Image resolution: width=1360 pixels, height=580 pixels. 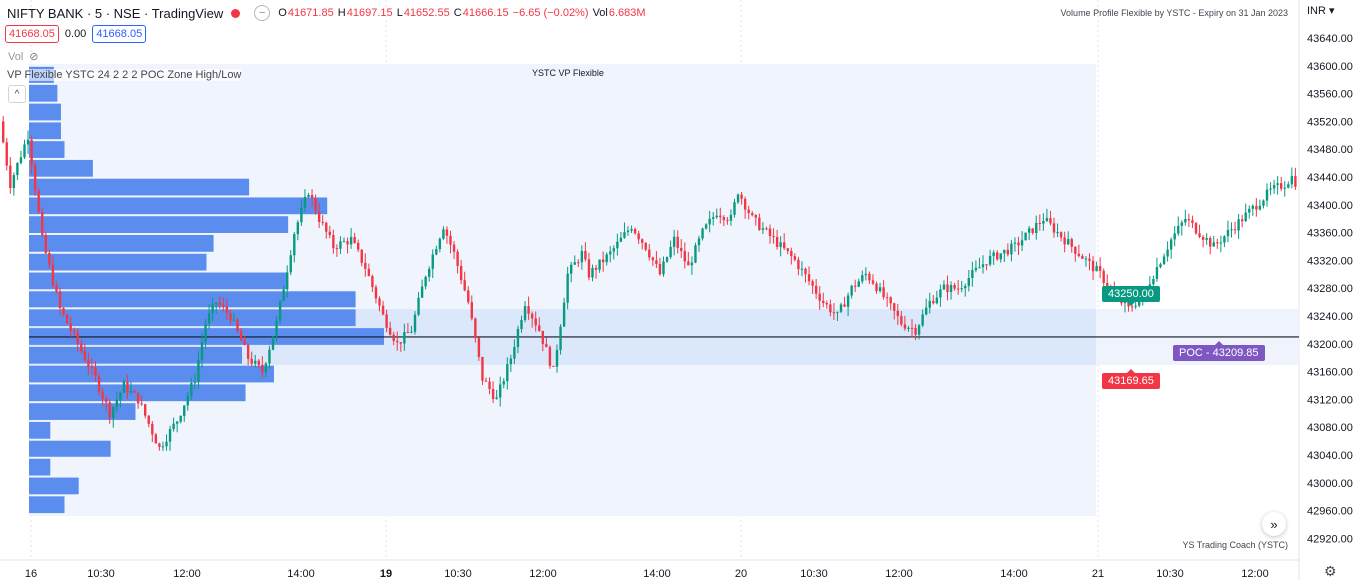 I want to click on eye-icon: –, so click(x=262, y=13).